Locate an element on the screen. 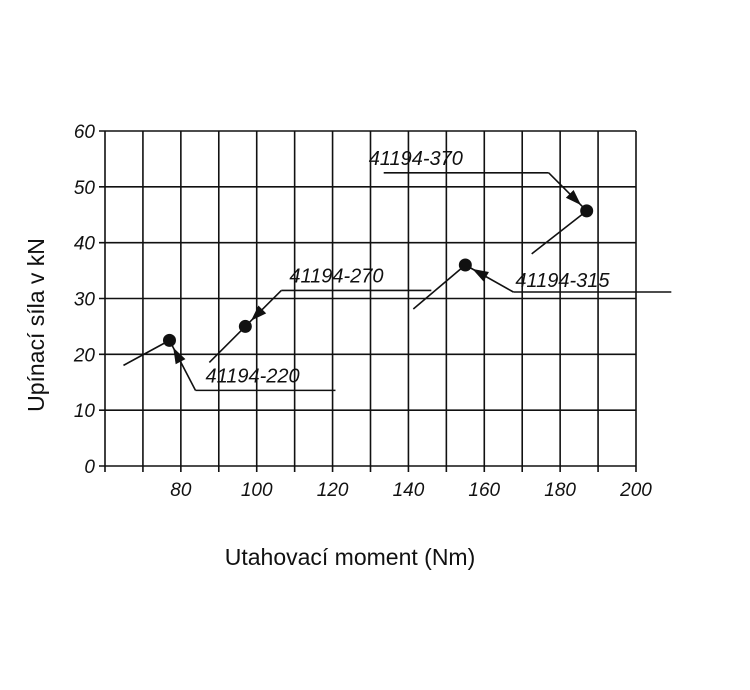  y-tick-label: 0 is located at coordinates (89, 467).